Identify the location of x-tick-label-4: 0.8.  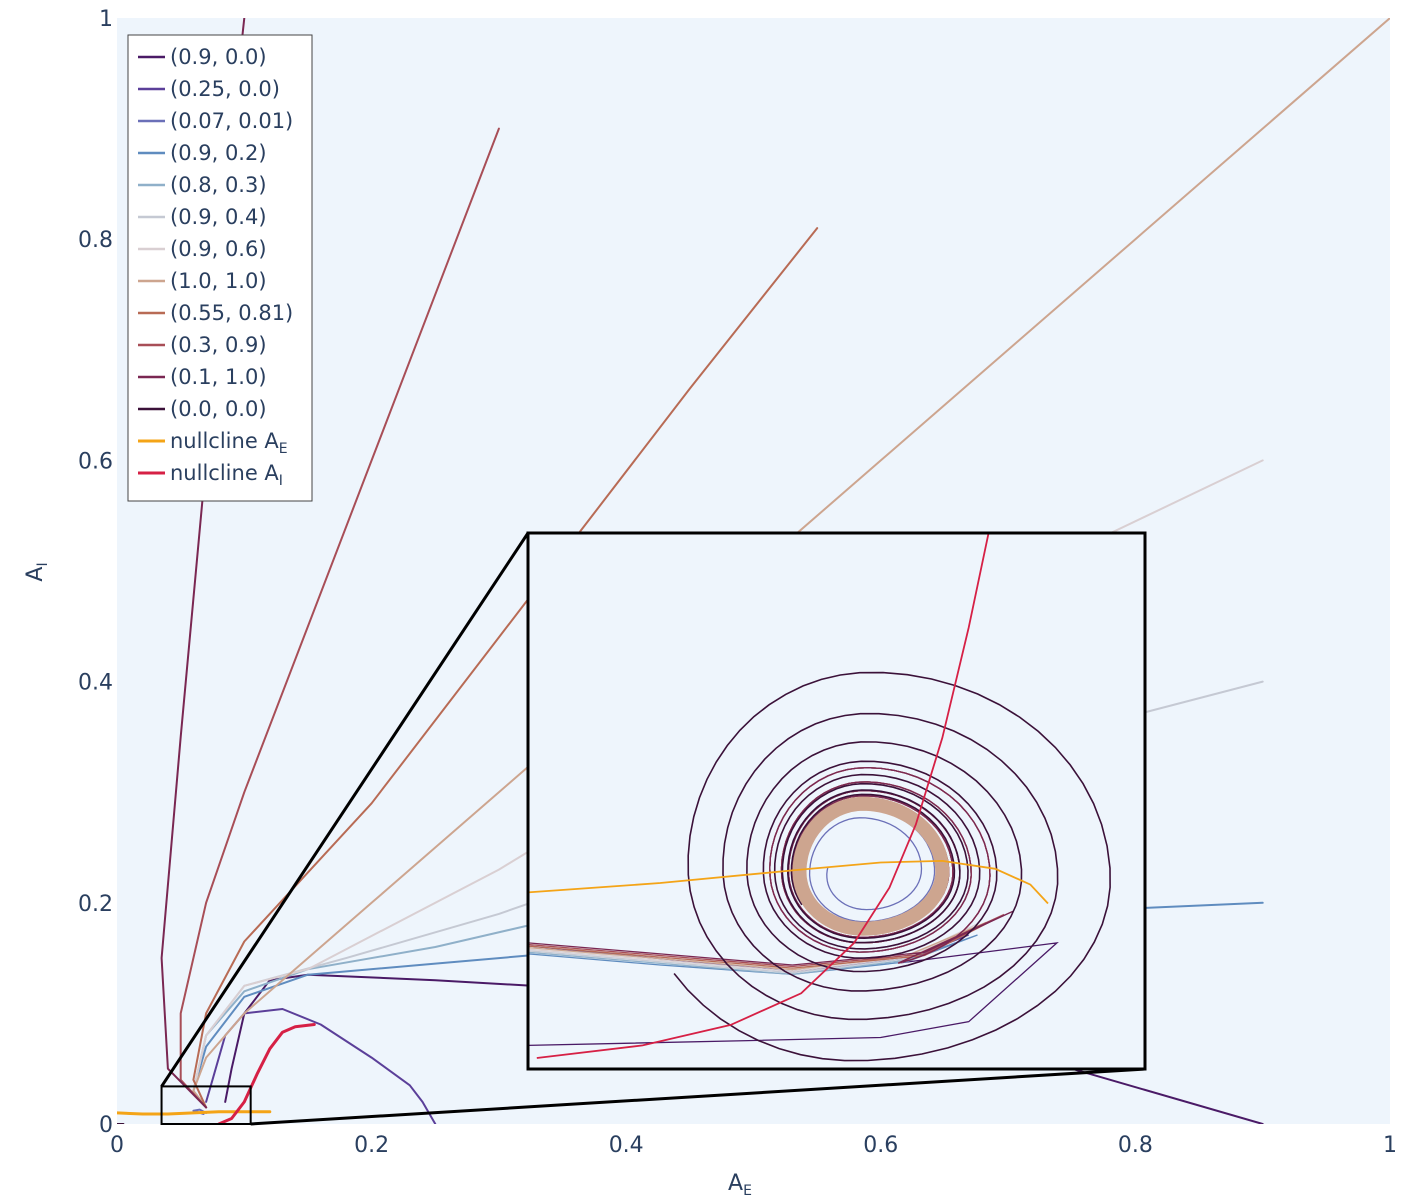
(1135, 1145).